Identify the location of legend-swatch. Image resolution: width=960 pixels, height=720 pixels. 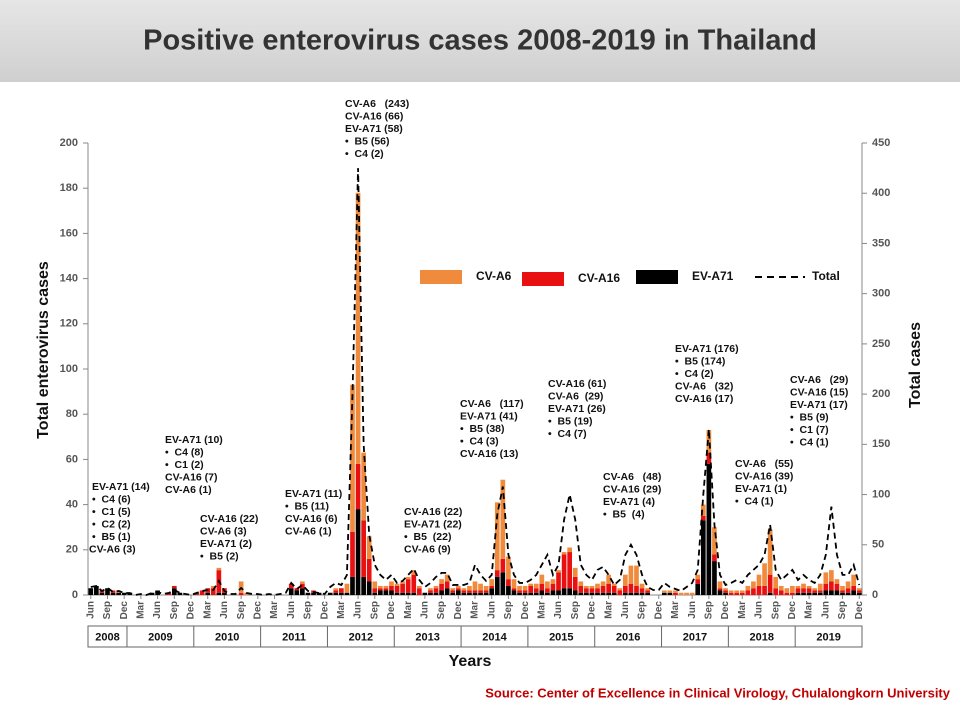
(543, 279).